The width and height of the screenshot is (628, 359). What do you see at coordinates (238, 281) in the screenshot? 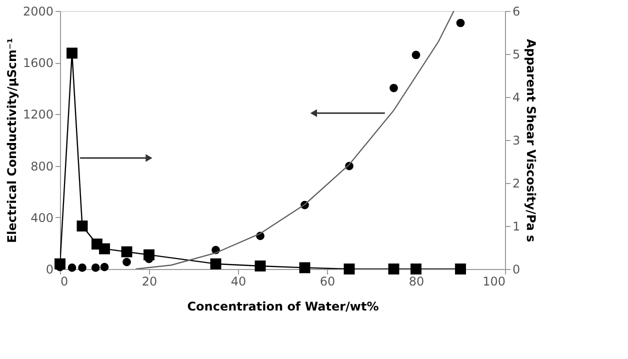
I see `x-tick-label: 40` at bounding box center [238, 281].